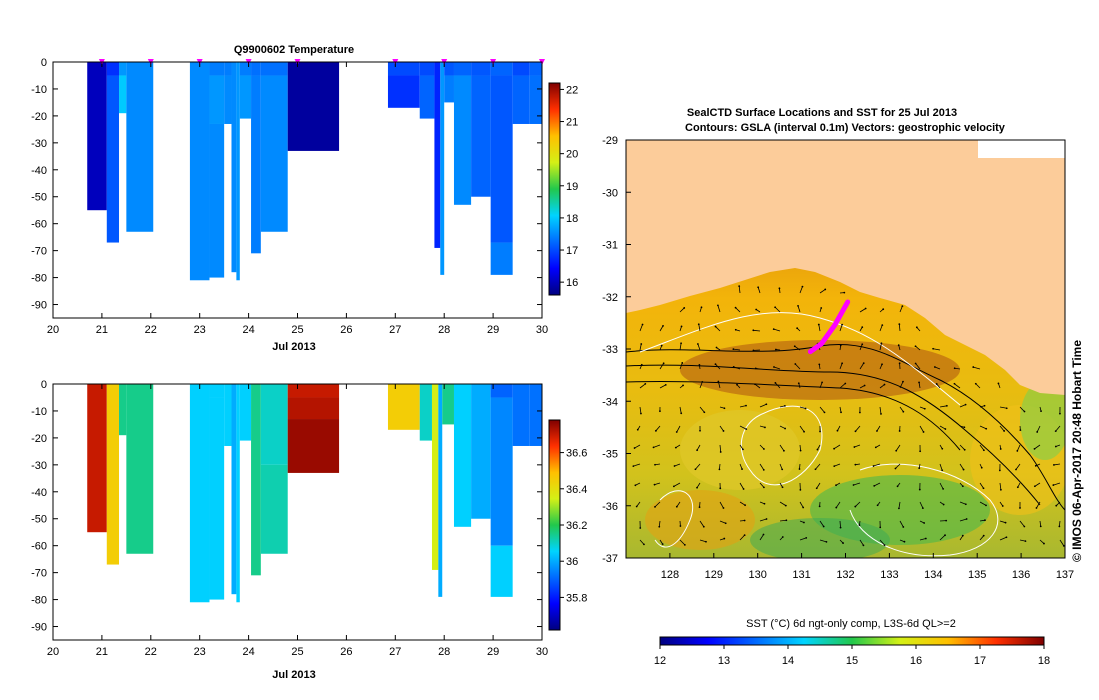  What do you see at coordinates (848, 416) in the screenshot?
I see `velocity-vectors` at bounding box center [848, 416].